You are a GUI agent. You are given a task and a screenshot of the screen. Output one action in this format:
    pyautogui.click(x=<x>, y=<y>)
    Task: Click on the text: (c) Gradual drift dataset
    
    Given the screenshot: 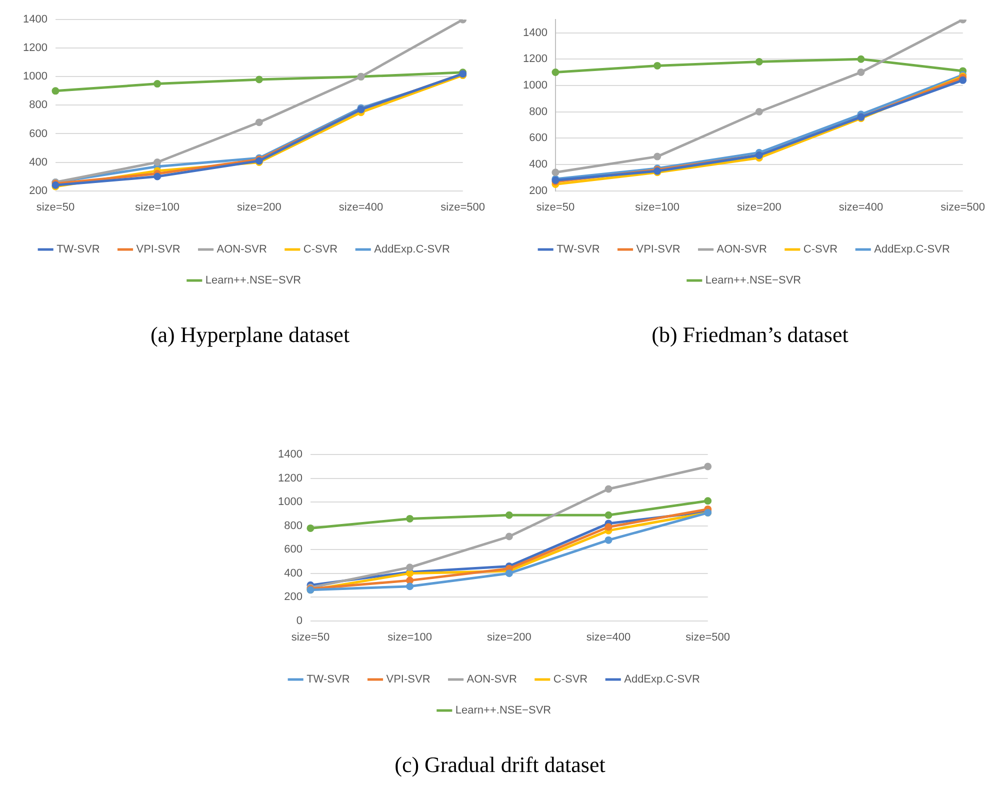 What is the action you would take?
    pyautogui.click(x=500, y=765)
    